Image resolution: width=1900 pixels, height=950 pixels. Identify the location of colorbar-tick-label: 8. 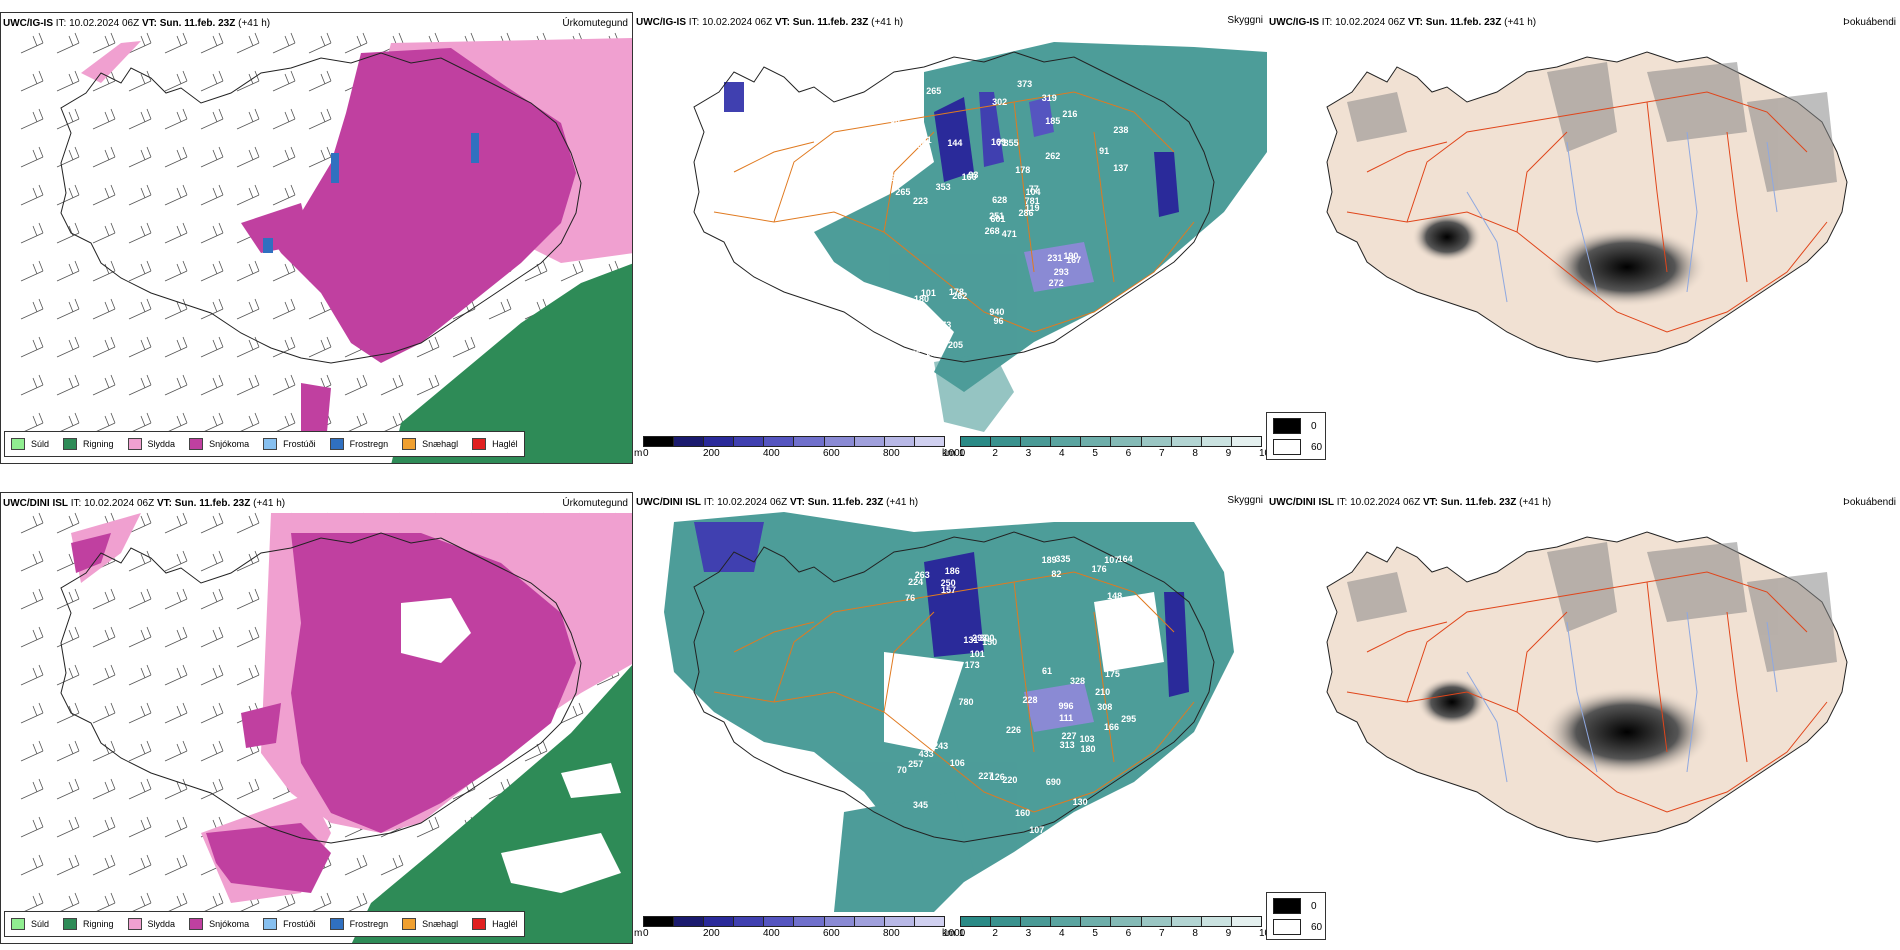
(1195, 453).